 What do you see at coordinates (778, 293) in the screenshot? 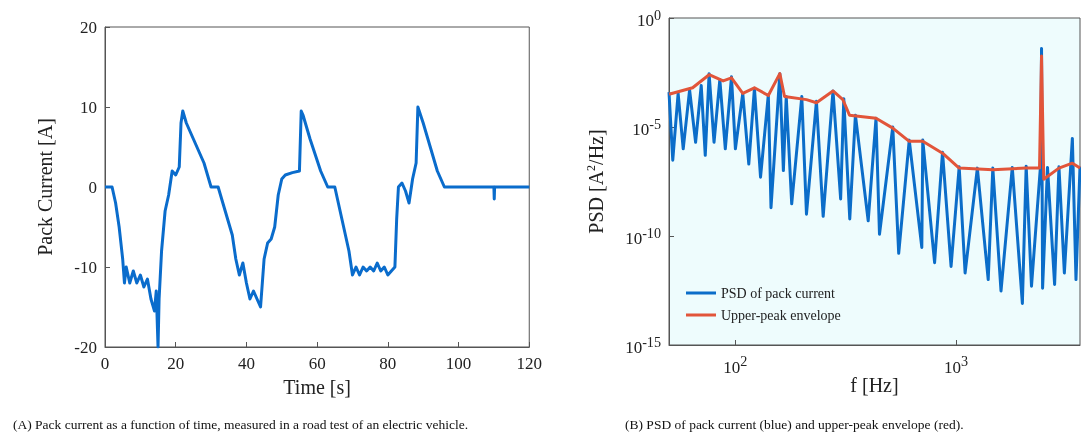
I see `legend-label: PSD of pack current` at bounding box center [778, 293].